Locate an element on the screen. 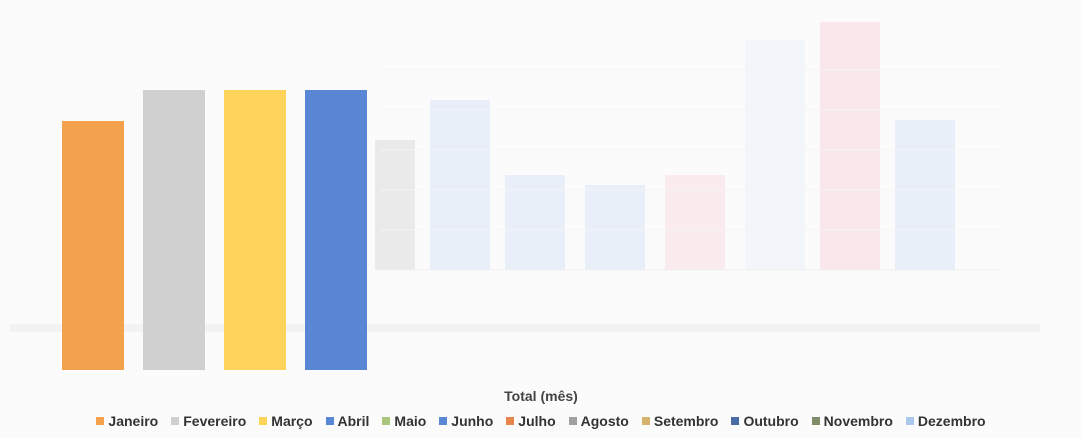  legend-label: Março is located at coordinates (292, 421).